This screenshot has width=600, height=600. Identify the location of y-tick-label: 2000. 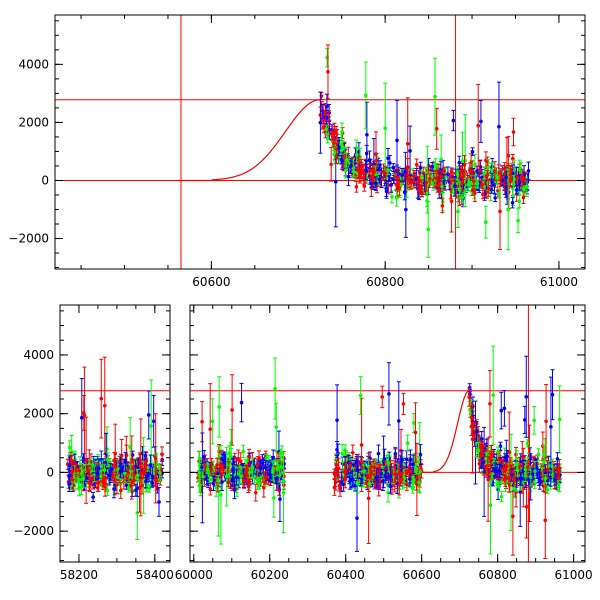
(38, 414).